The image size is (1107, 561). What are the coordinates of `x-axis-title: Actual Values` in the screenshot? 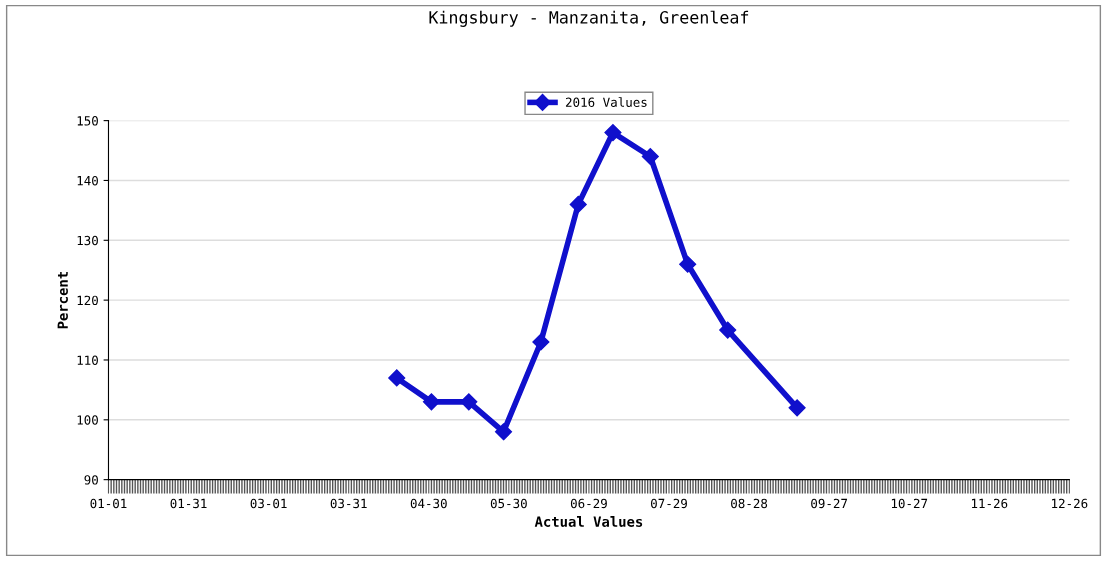 It's located at (588, 521).